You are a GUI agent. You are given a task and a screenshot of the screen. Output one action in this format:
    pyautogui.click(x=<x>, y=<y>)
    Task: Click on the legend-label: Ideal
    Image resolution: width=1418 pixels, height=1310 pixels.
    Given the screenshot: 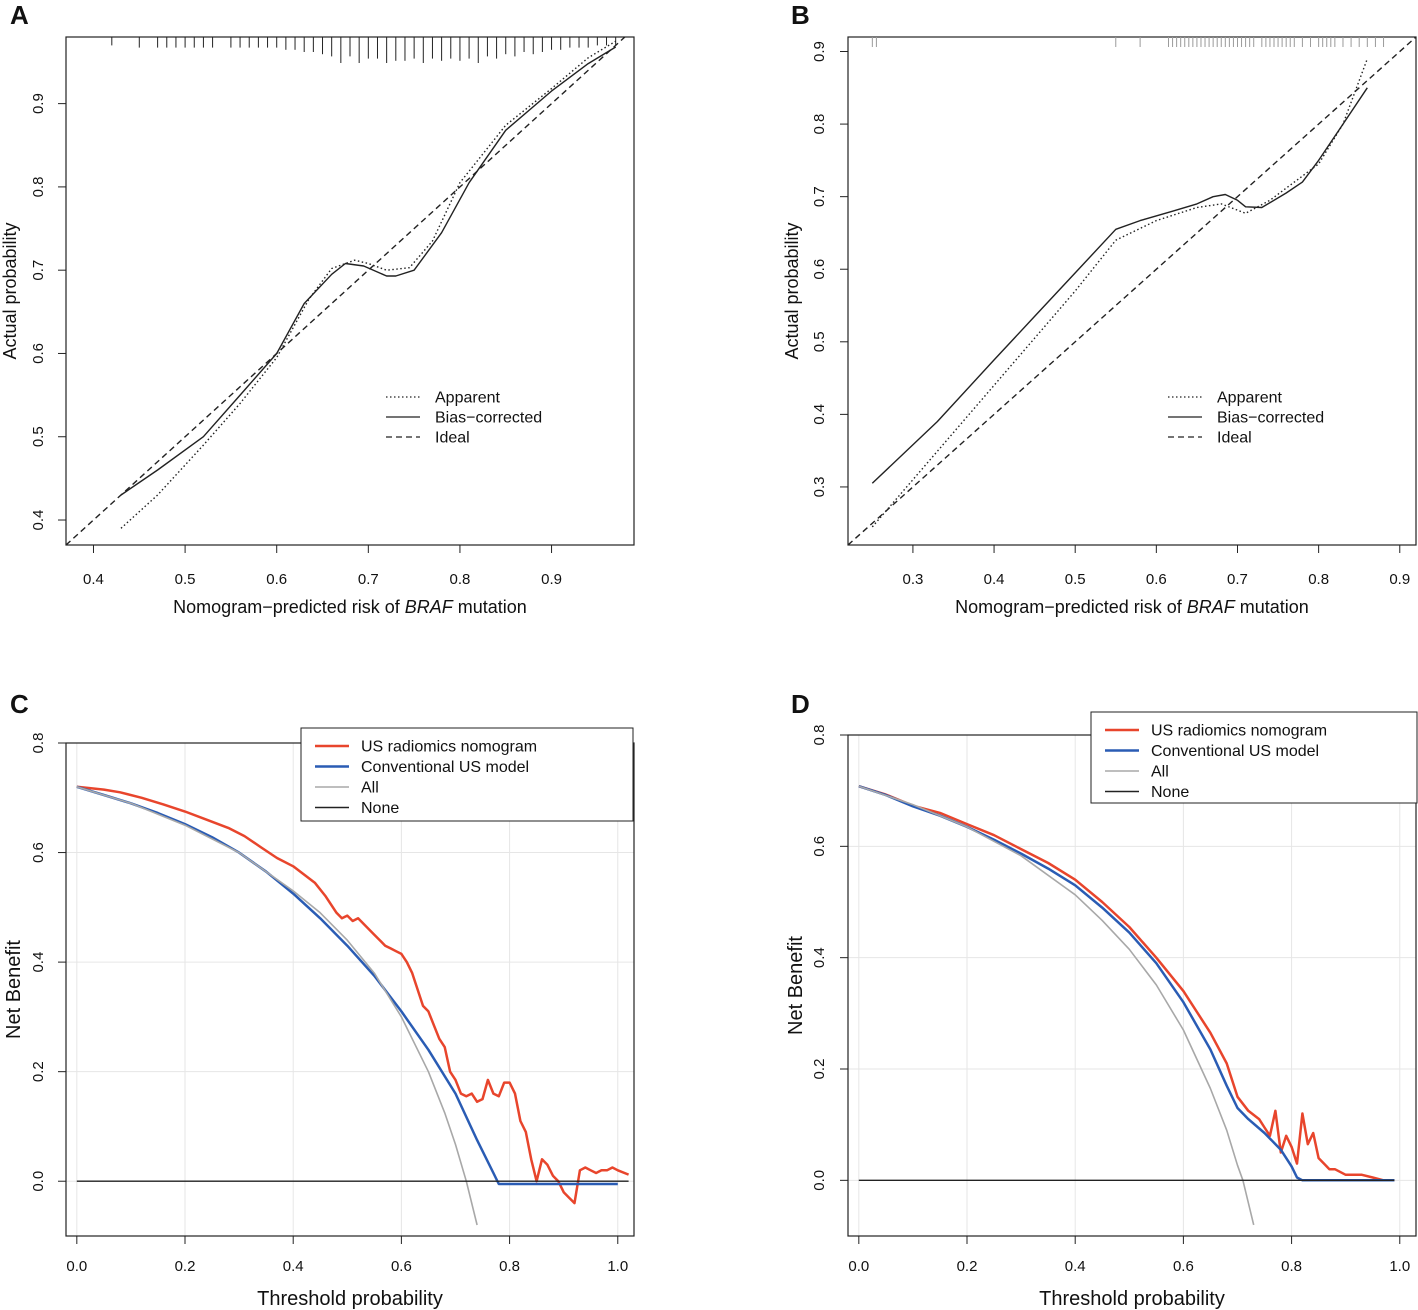 What is the action you would take?
    pyautogui.click(x=1234, y=438)
    